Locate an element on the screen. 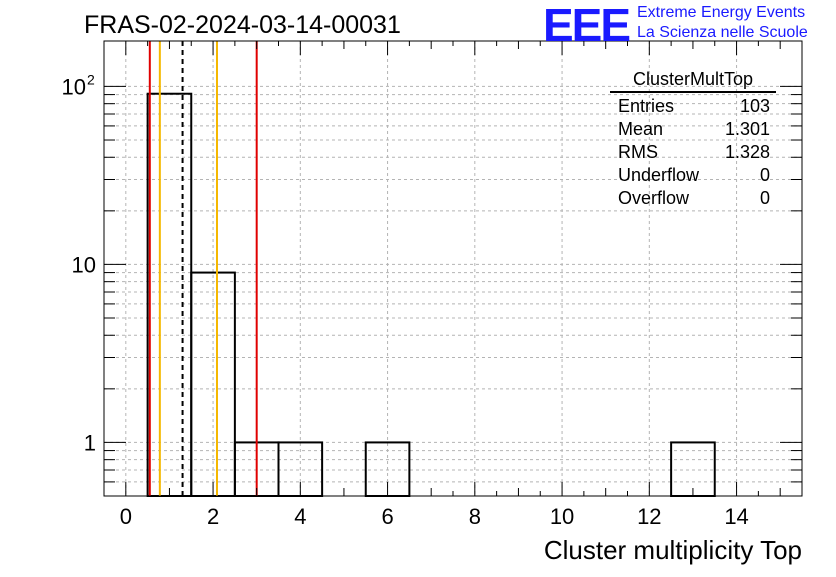 This screenshot has height=577, width=836. plot-title: FRAS-02-2024-03-14-00031 is located at coordinates (242, 25).